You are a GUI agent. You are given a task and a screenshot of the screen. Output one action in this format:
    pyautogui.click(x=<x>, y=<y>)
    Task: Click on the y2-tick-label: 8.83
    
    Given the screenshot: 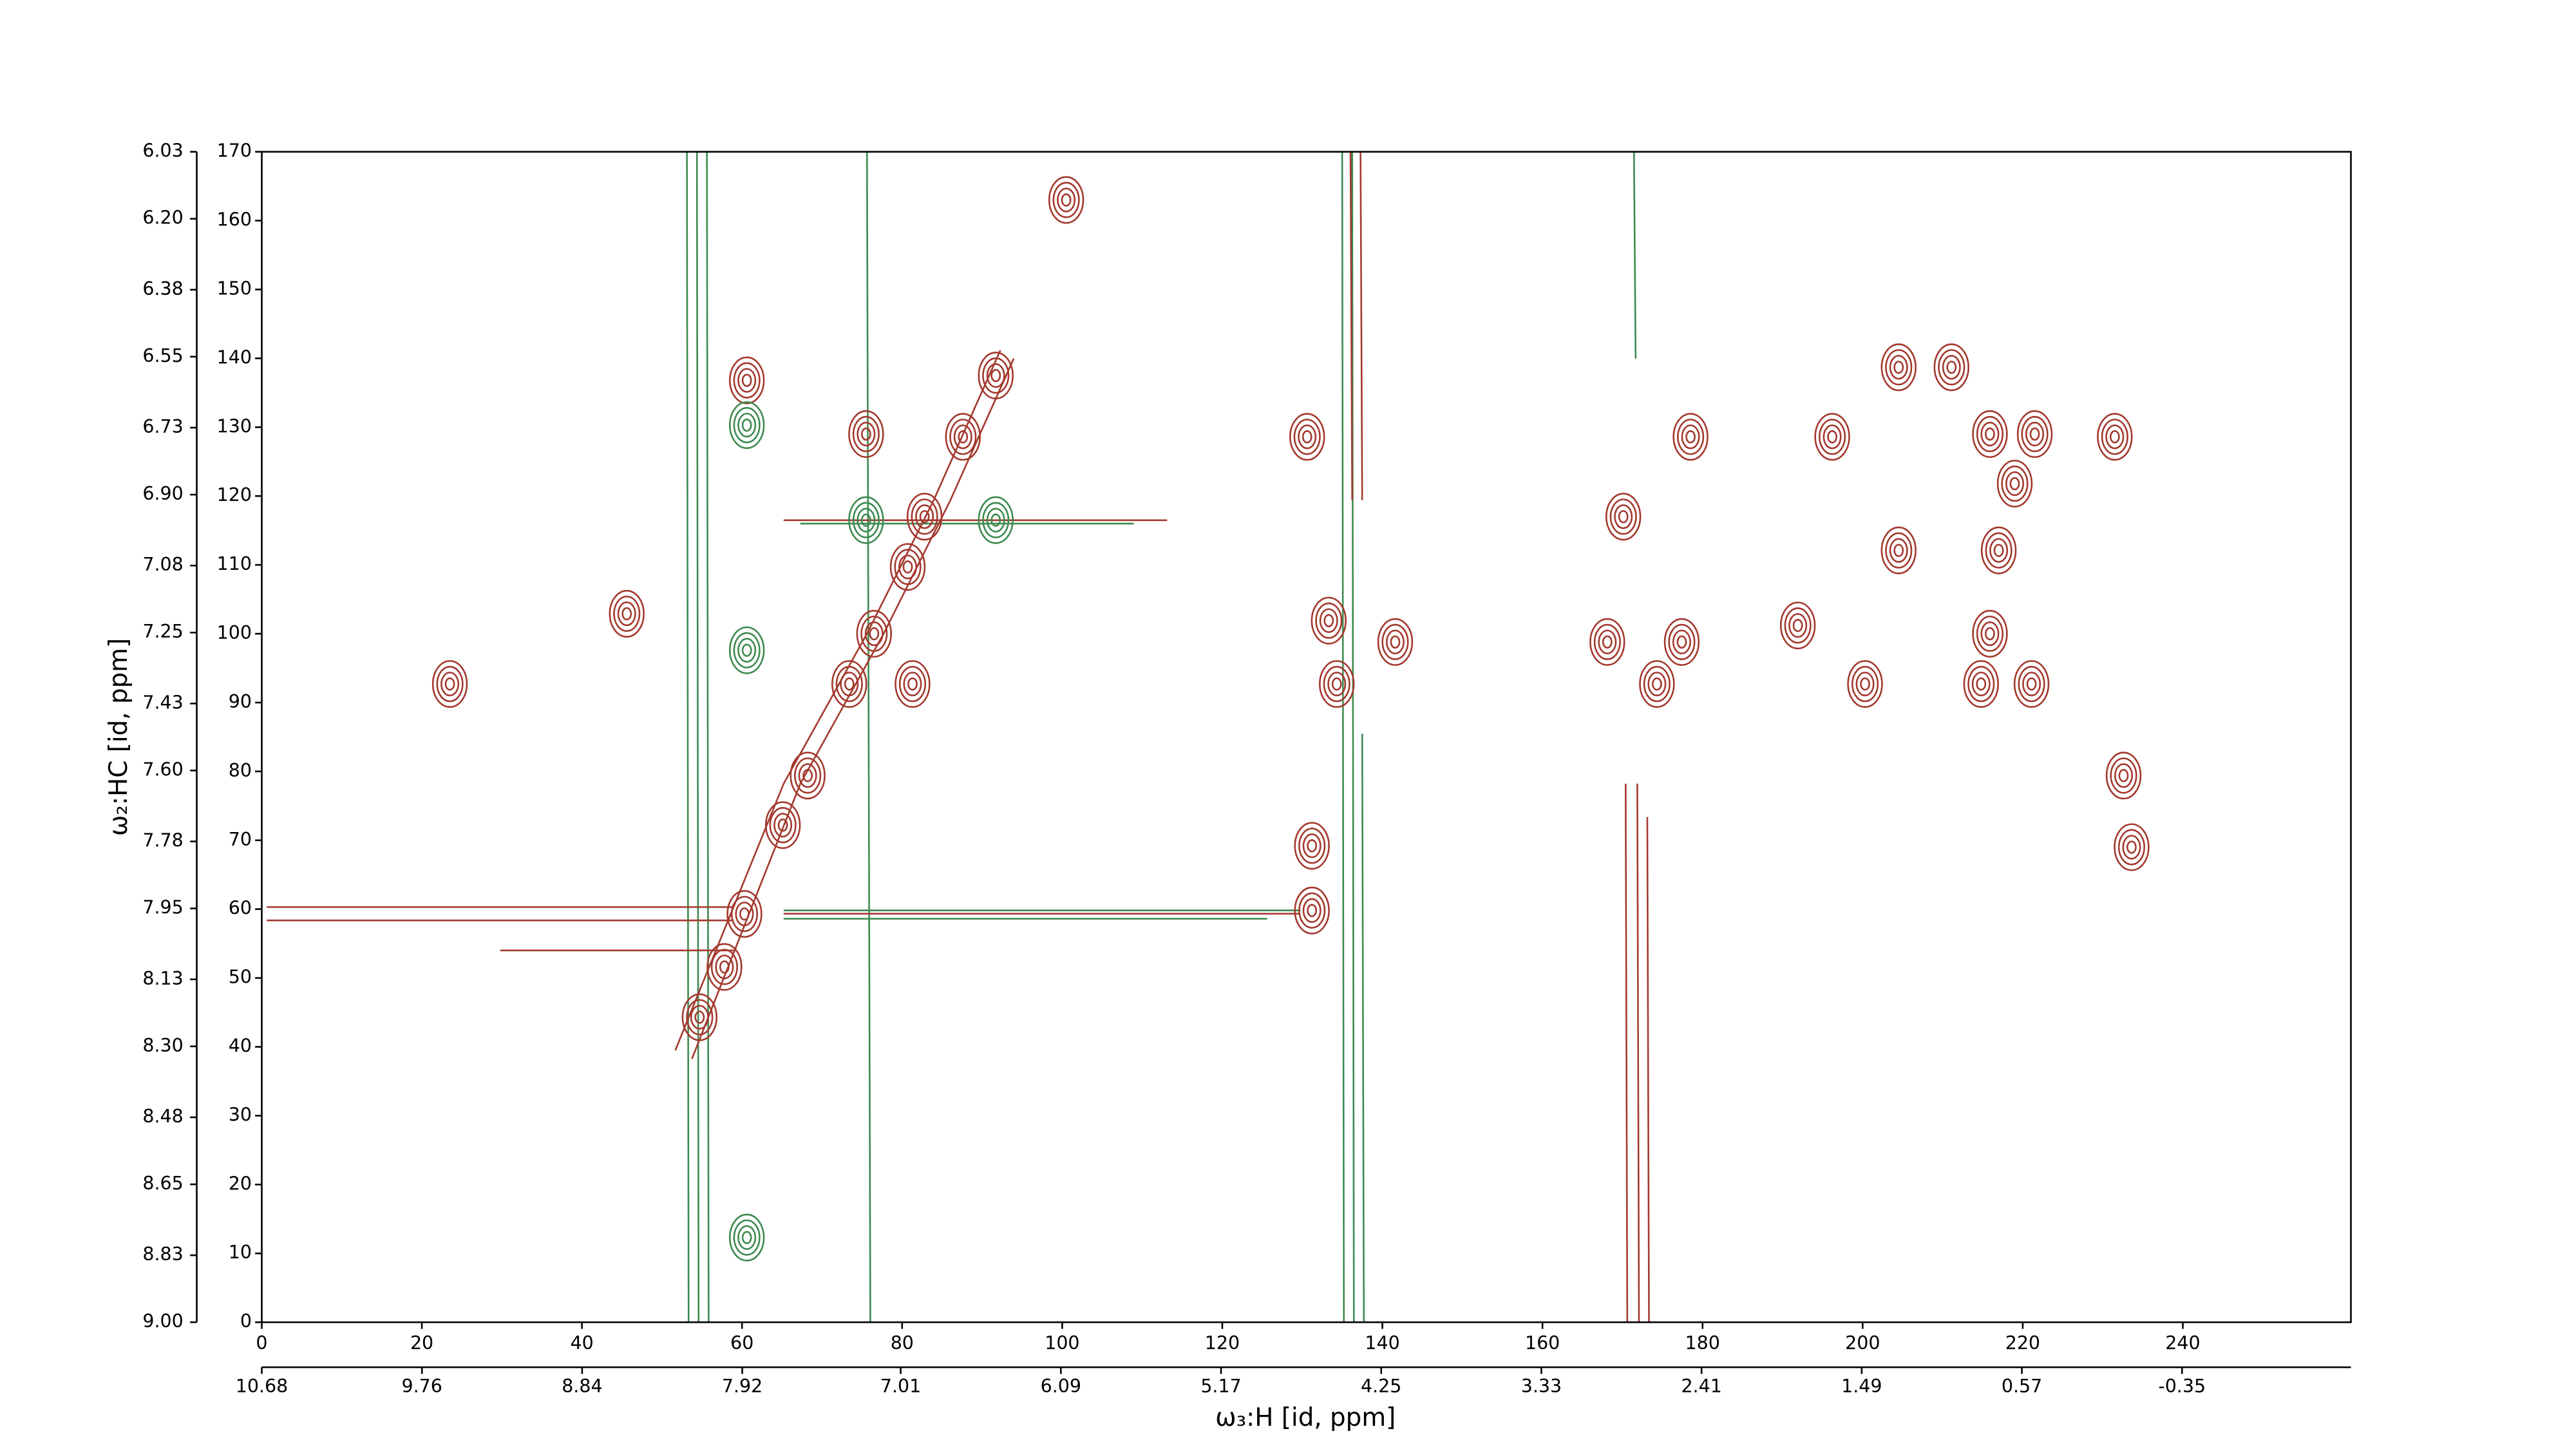 What is the action you would take?
    pyautogui.click(x=163, y=1254)
    